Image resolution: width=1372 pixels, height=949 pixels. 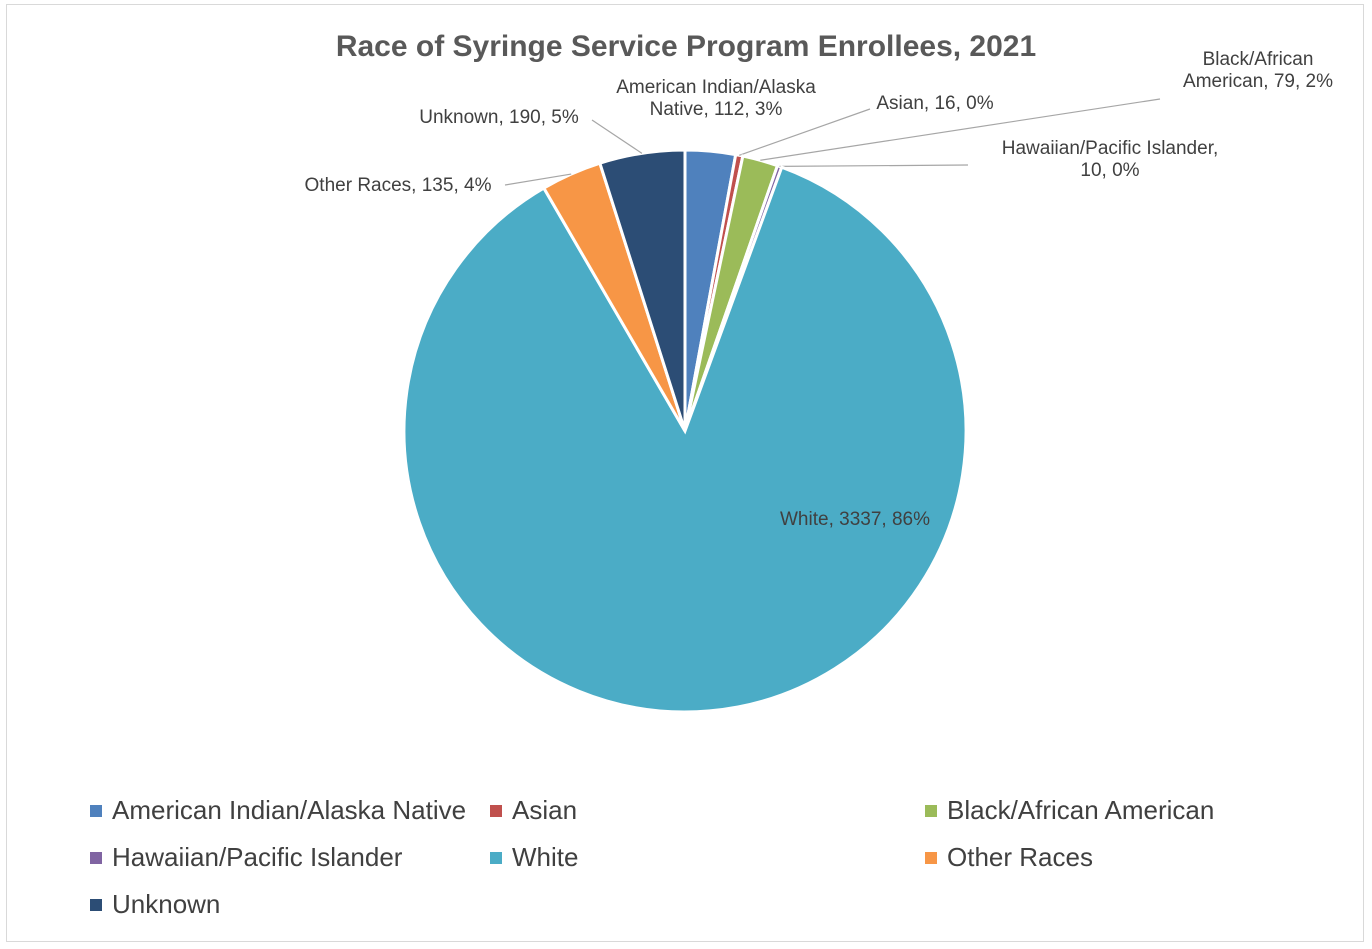 I want to click on legend-label: Black/African American, so click(x=1081, y=810).